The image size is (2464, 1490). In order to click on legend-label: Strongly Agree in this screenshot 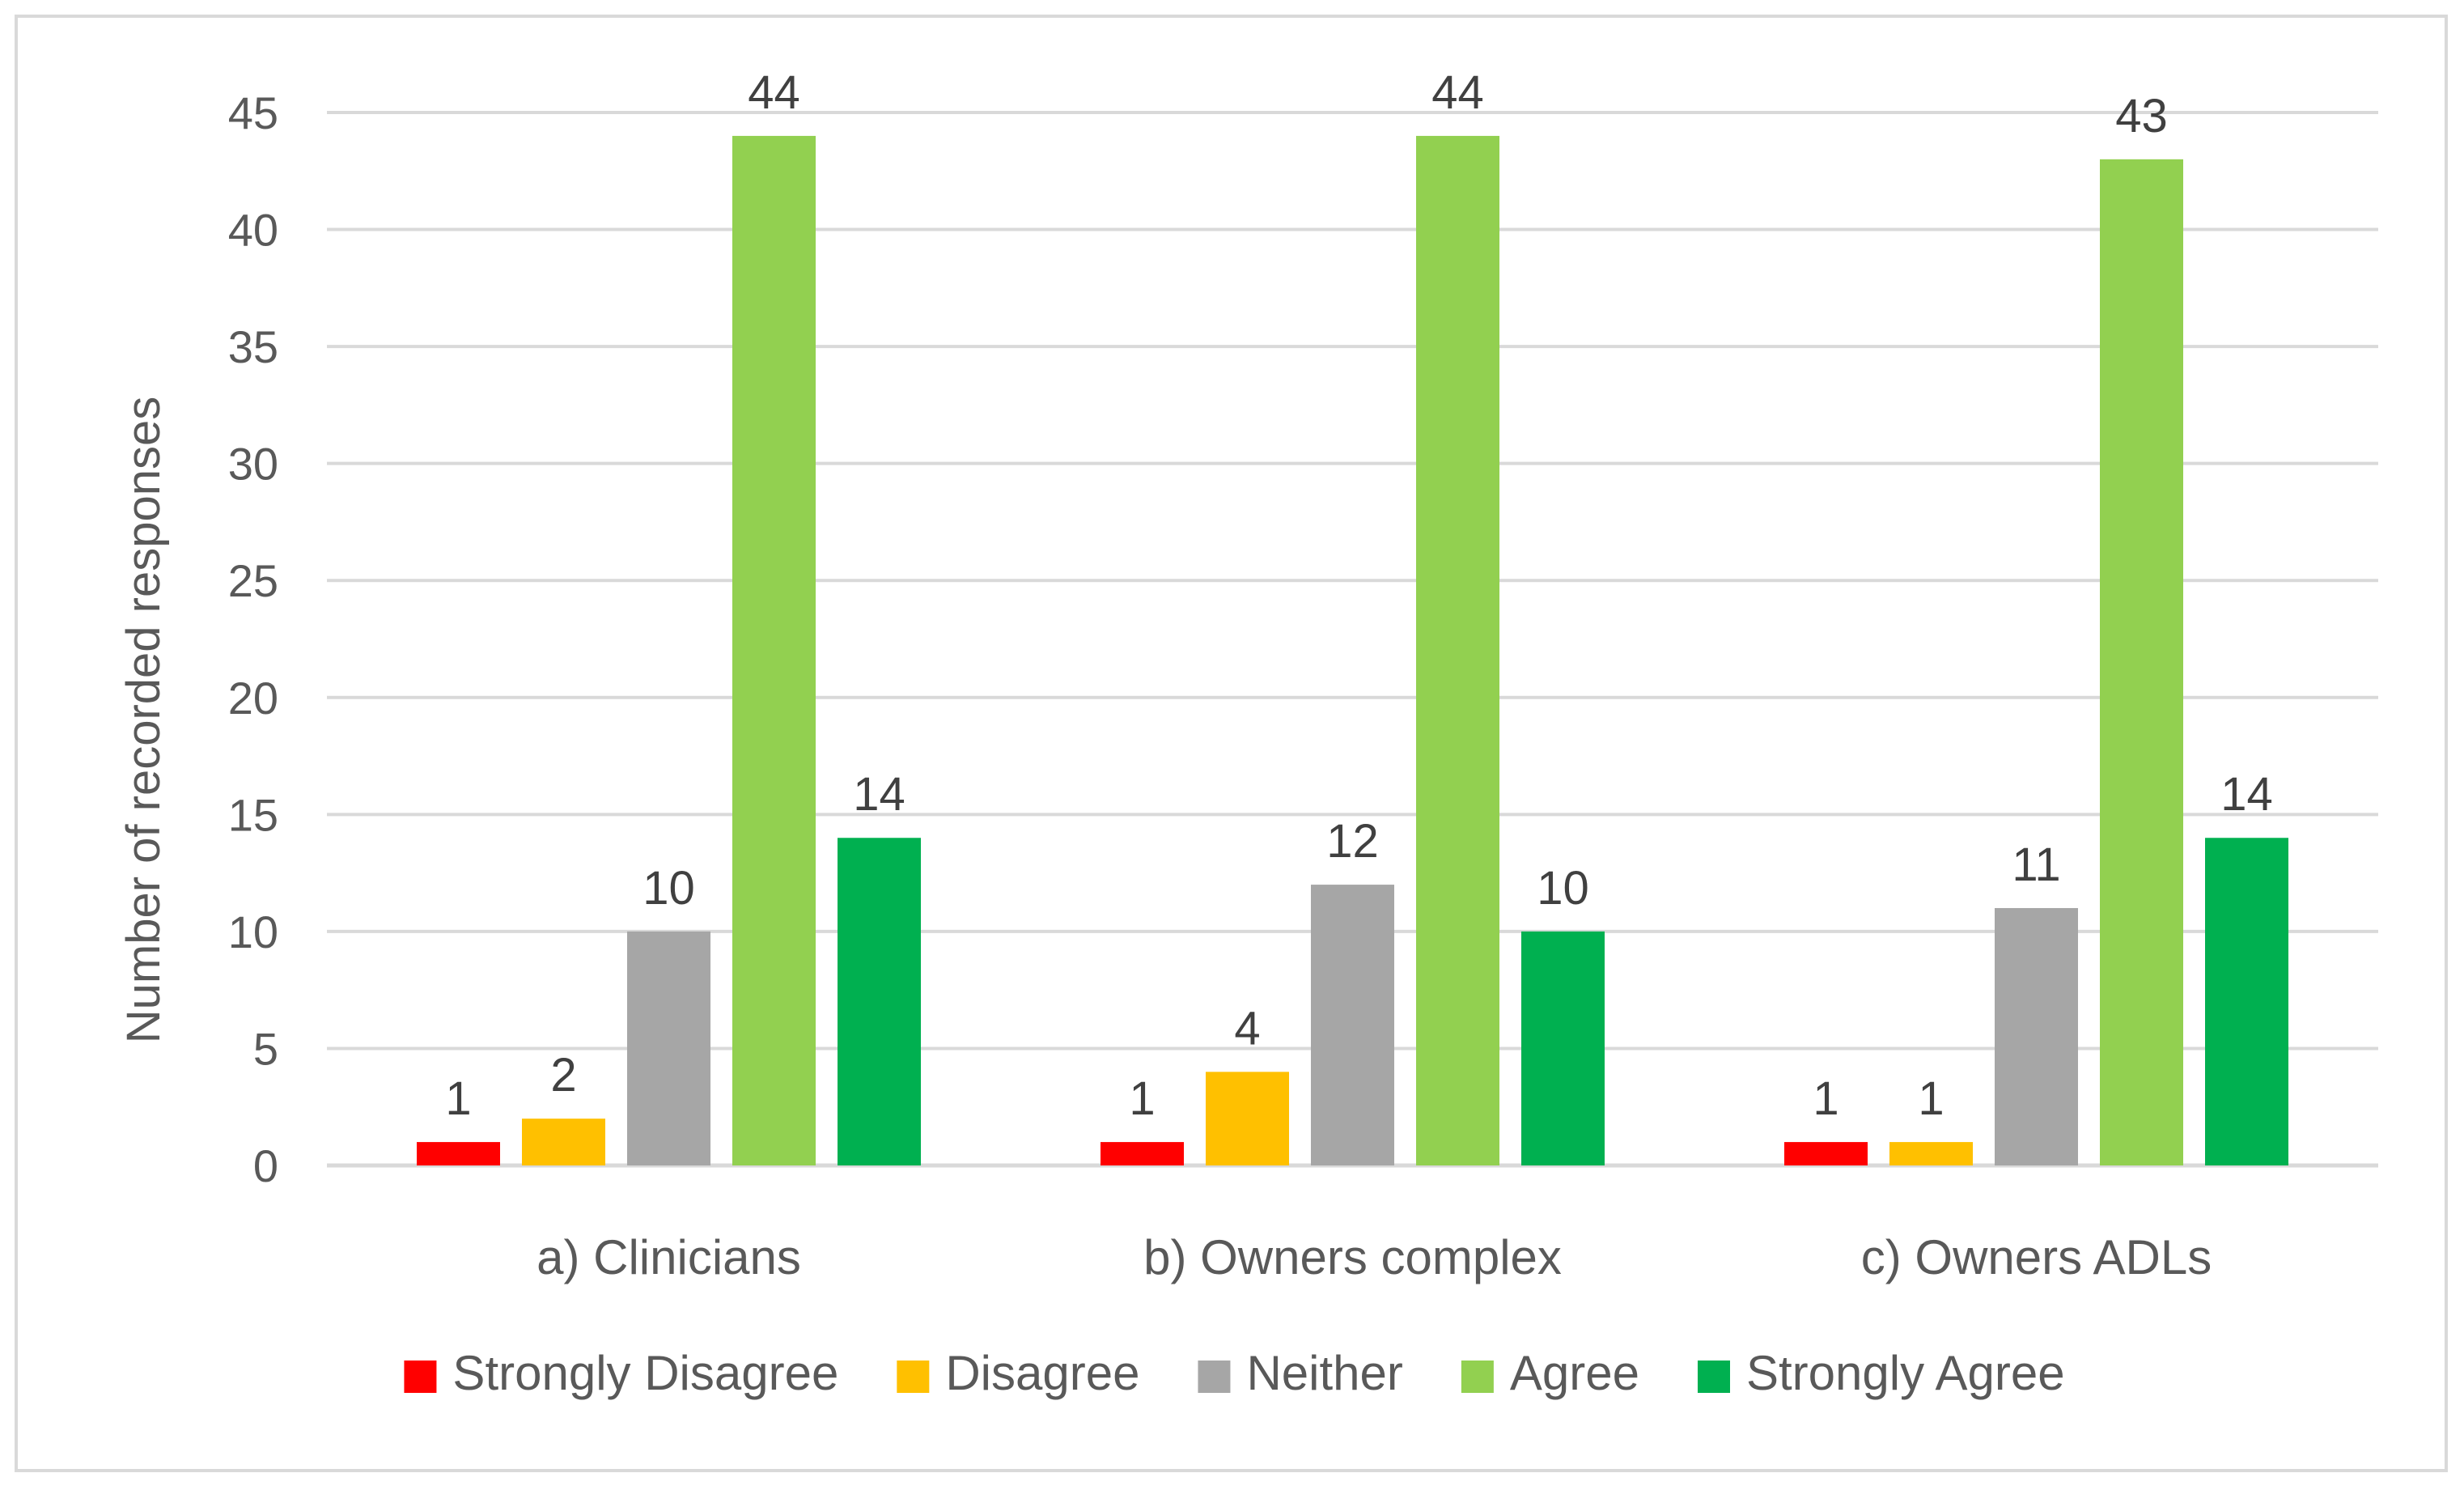, I will do `click(1905, 1373)`.